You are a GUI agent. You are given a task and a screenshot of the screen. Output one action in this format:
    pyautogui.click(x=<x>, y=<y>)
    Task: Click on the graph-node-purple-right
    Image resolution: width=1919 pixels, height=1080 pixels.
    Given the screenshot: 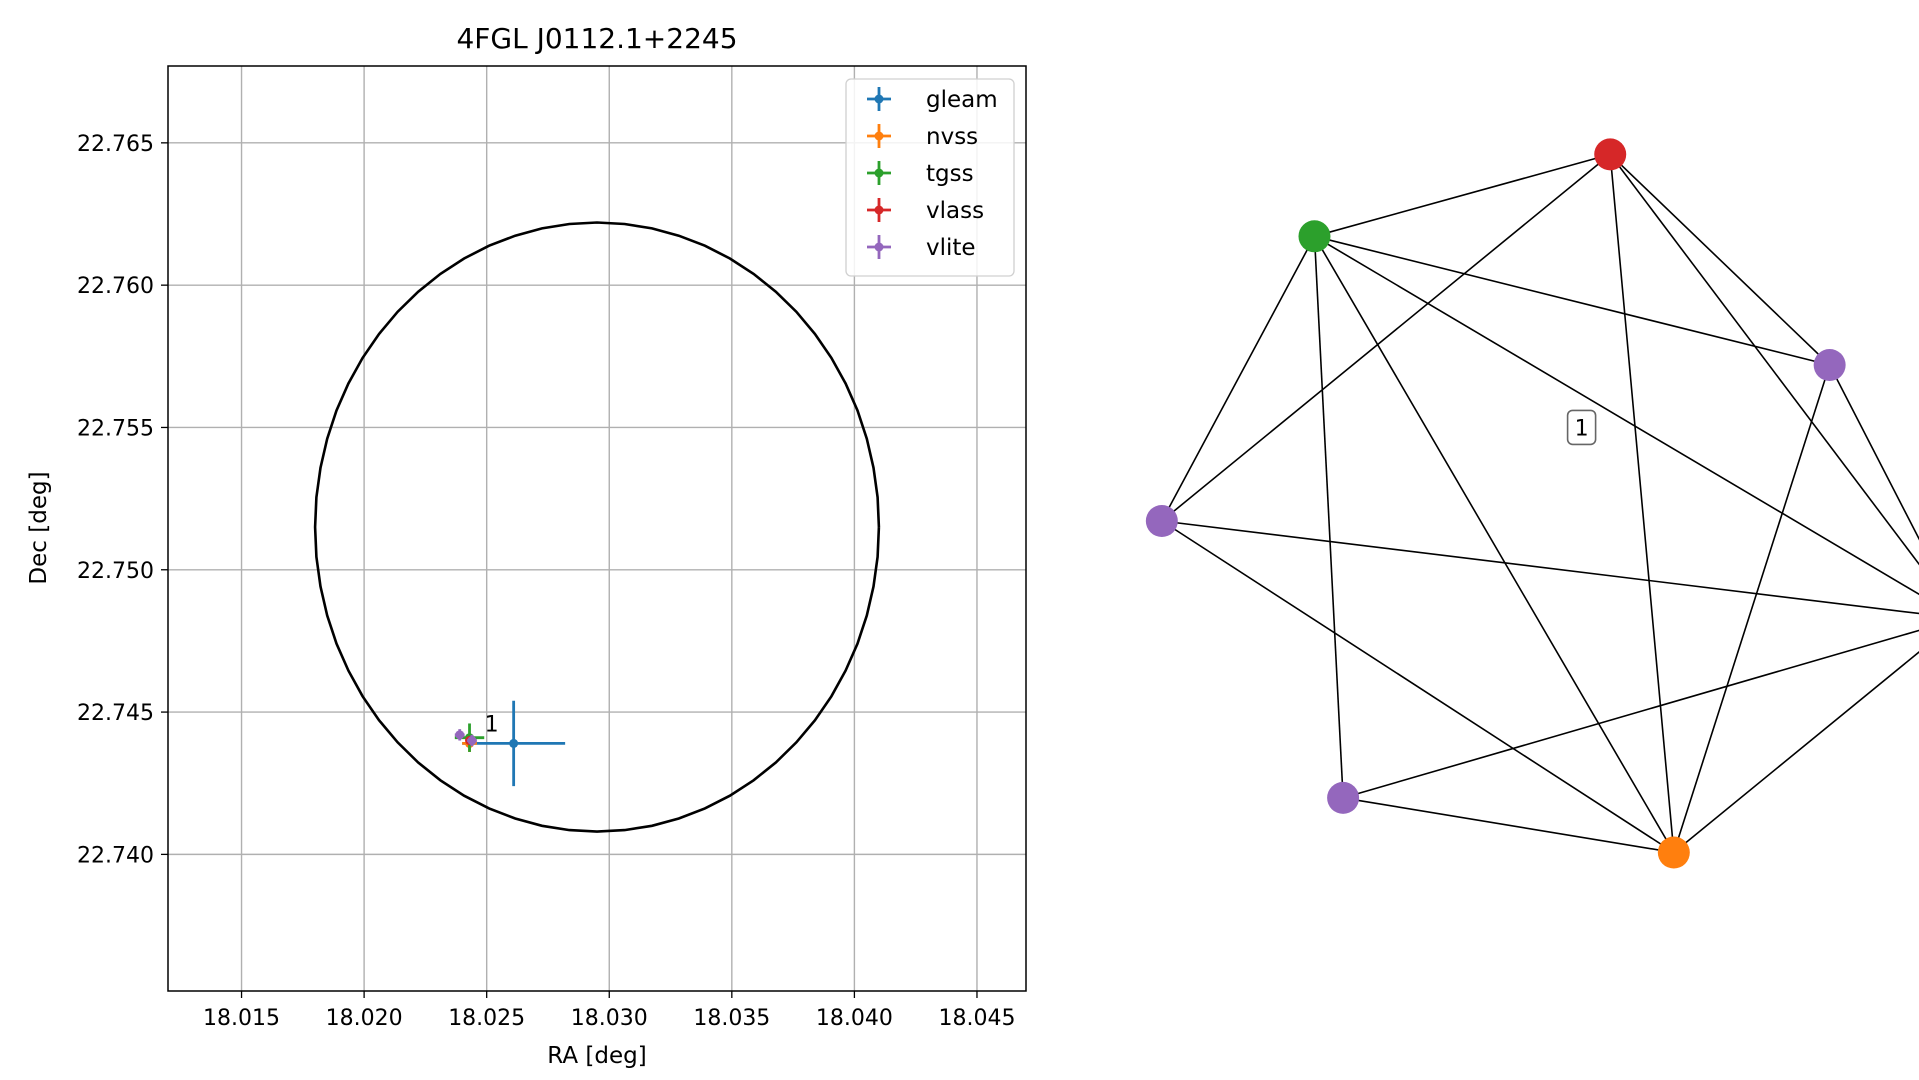 What is the action you would take?
    pyautogui.click(x=1829, y=365)
    